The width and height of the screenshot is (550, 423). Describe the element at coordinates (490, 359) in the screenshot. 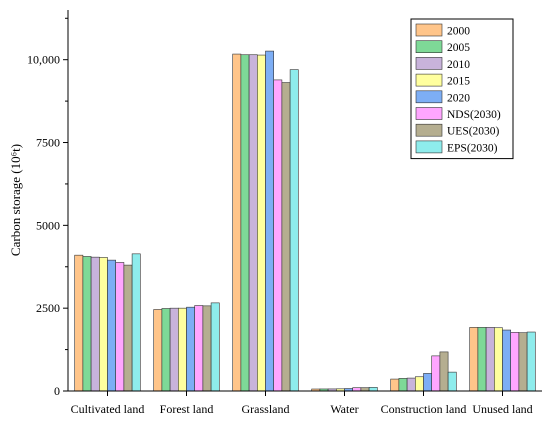

I see `bar-2010-unused-land` at that location.